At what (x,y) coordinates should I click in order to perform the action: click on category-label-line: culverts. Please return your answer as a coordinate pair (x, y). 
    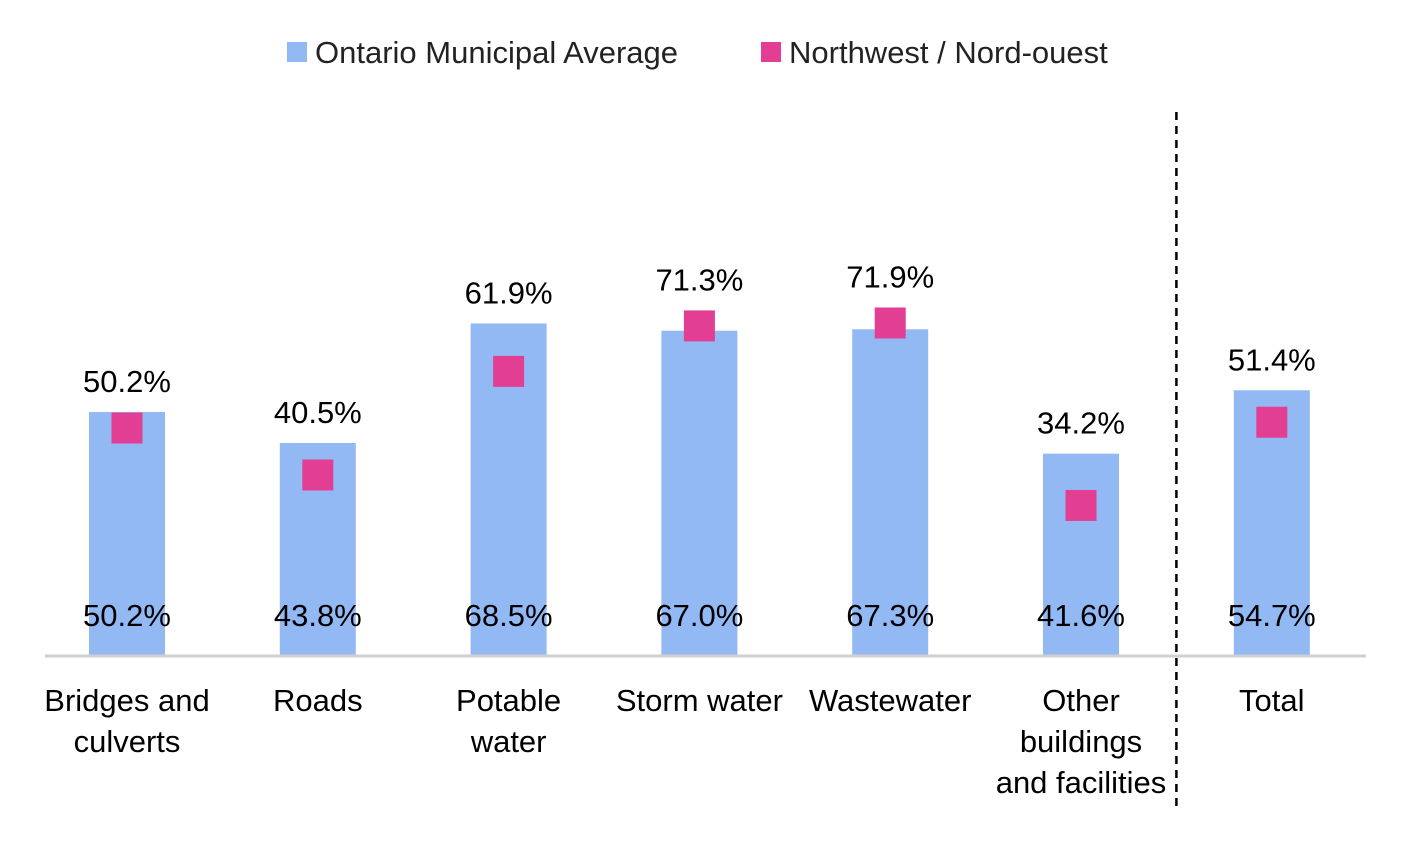
    Looking at the image, I should click on (127, 741).